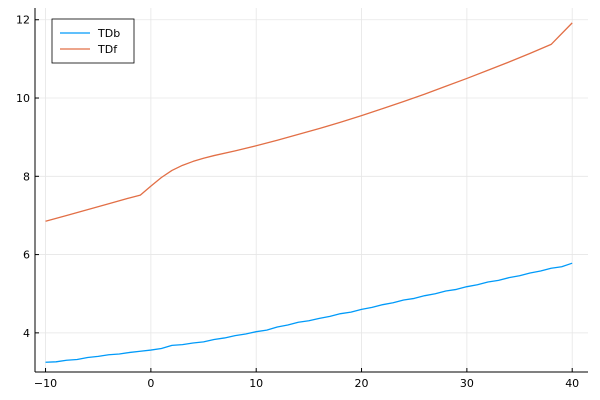 Image resolution: width=600 pixels, height=400 pixels. Describe the element at coordinates (256, 383) in the screenshot. I see `x-tick-label: 10` at that location.